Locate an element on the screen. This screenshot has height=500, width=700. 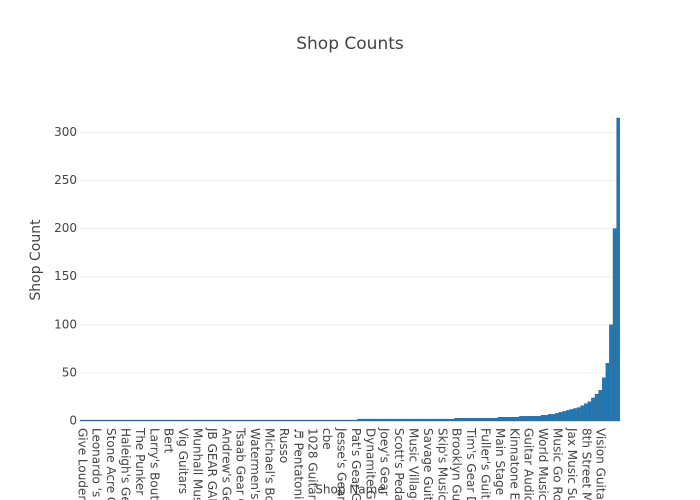
x-tick-label: Vig Guitars is located at coordinates (183, 461).